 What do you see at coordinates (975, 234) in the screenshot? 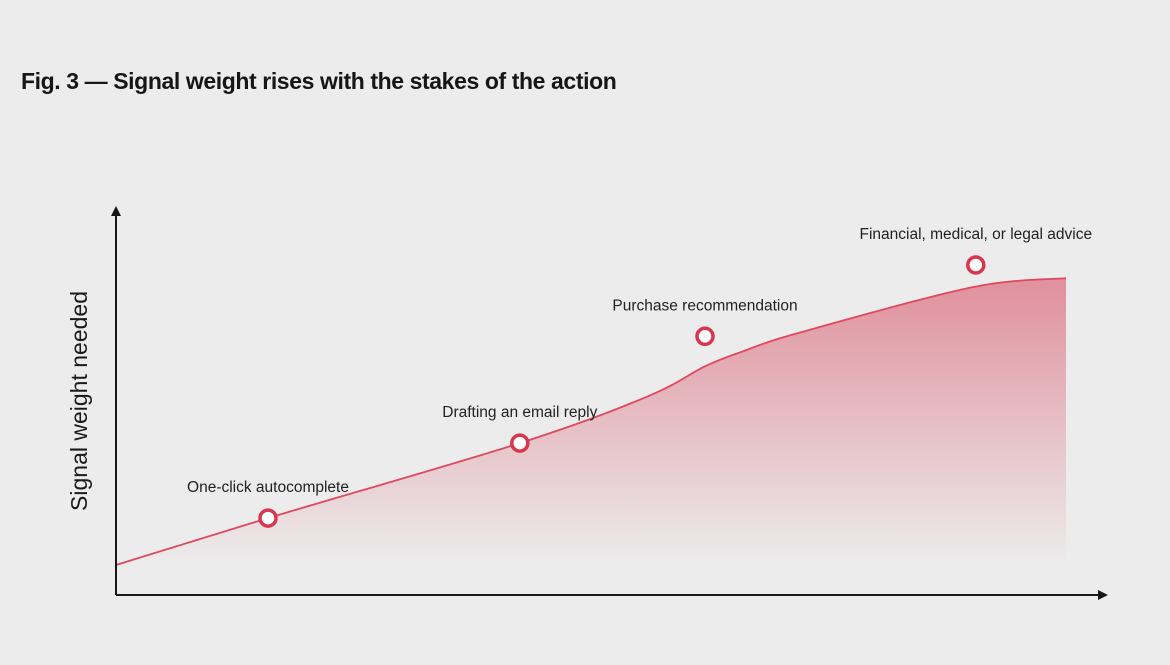
I see `point-label: Financial, medical, or legal advice` at bounding box center [975, 234].